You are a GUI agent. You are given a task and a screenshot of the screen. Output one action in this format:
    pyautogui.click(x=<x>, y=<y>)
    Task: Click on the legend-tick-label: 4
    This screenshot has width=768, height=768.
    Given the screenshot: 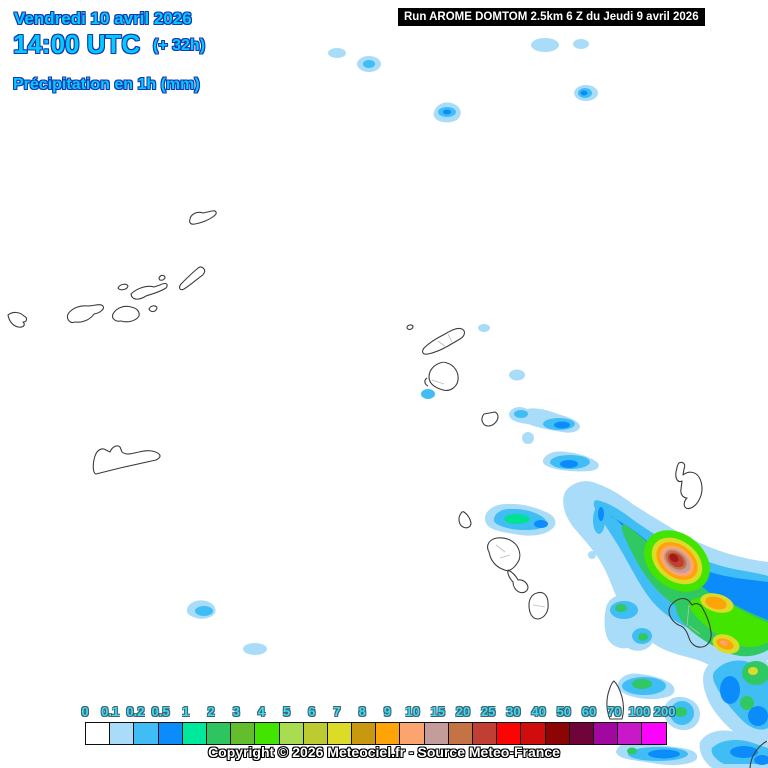 What is the action you would take?
    pyautogui.click(x=261, y=711)
    